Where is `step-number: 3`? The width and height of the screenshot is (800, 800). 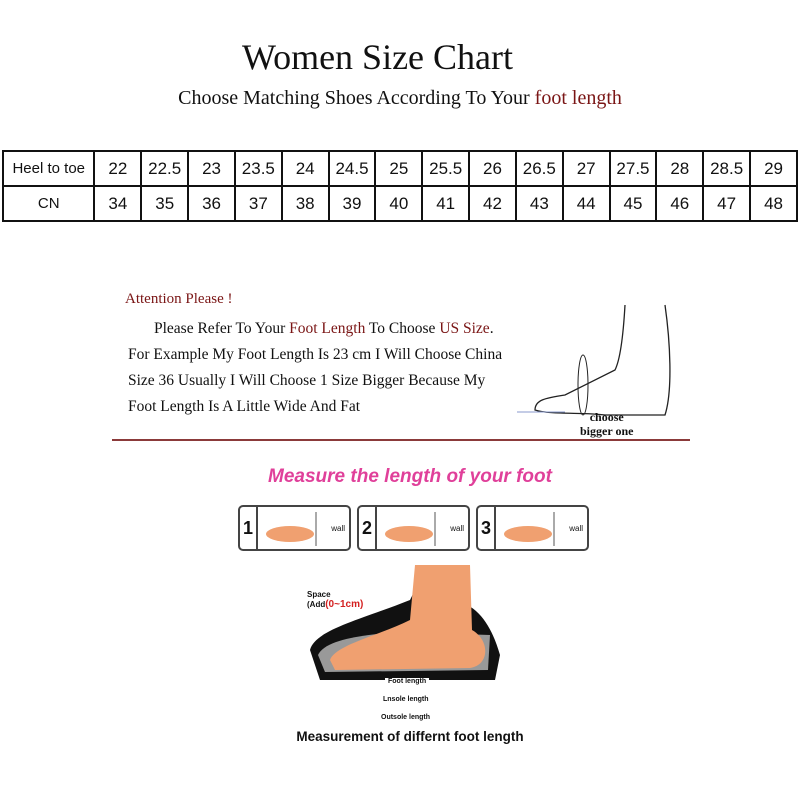 step-number: 3 is located at coordinates (487, 528).